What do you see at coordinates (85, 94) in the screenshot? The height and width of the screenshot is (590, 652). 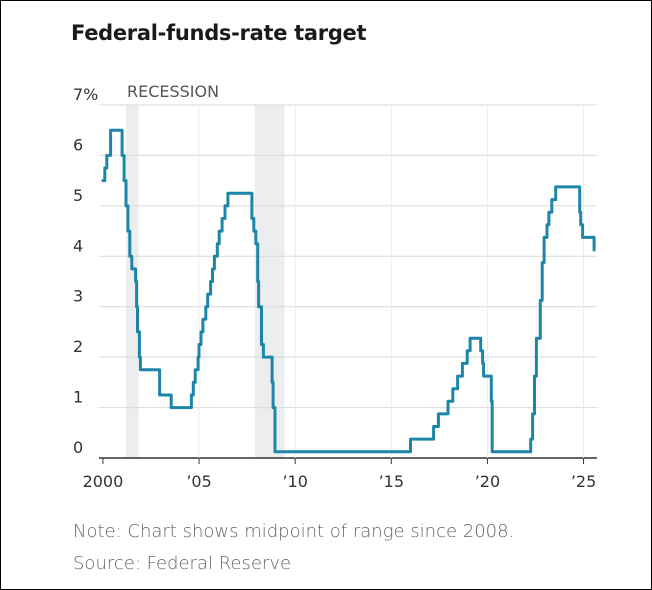 I see `y-tick-label-7: 7%` at bounding box center [85, 94].